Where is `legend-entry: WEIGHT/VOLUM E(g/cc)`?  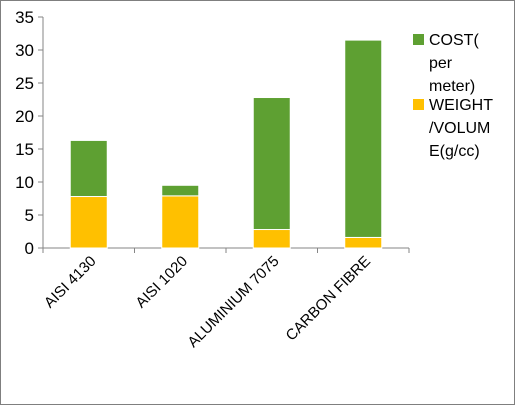
legend-entry: WEIGHT/VOLUM E(g/cc) is located at coordinates (453, 128).